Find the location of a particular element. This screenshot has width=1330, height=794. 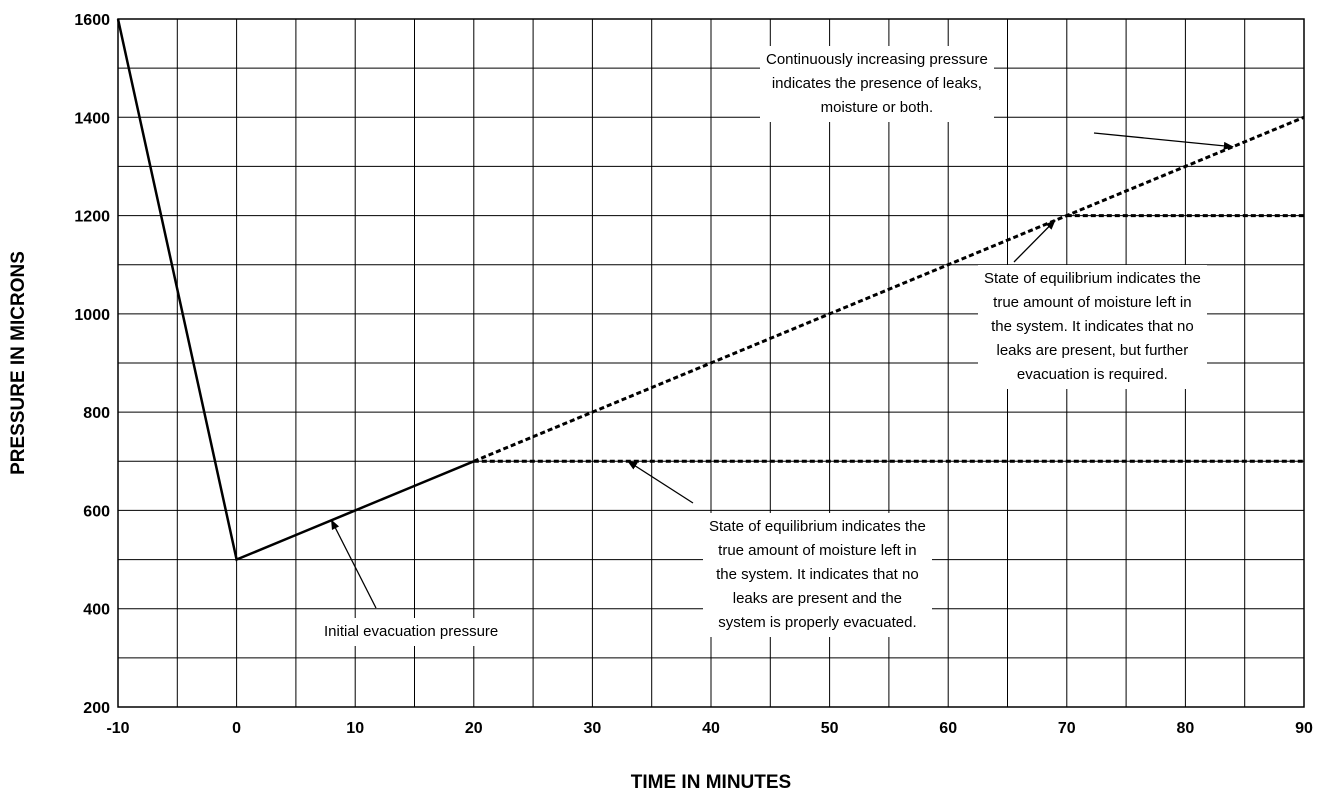

y-tick-label: 800 is located at coordinates (96, 413).